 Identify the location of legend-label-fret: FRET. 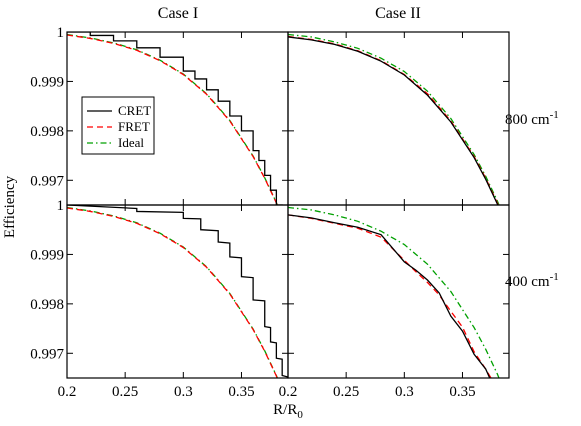
(134, 126).